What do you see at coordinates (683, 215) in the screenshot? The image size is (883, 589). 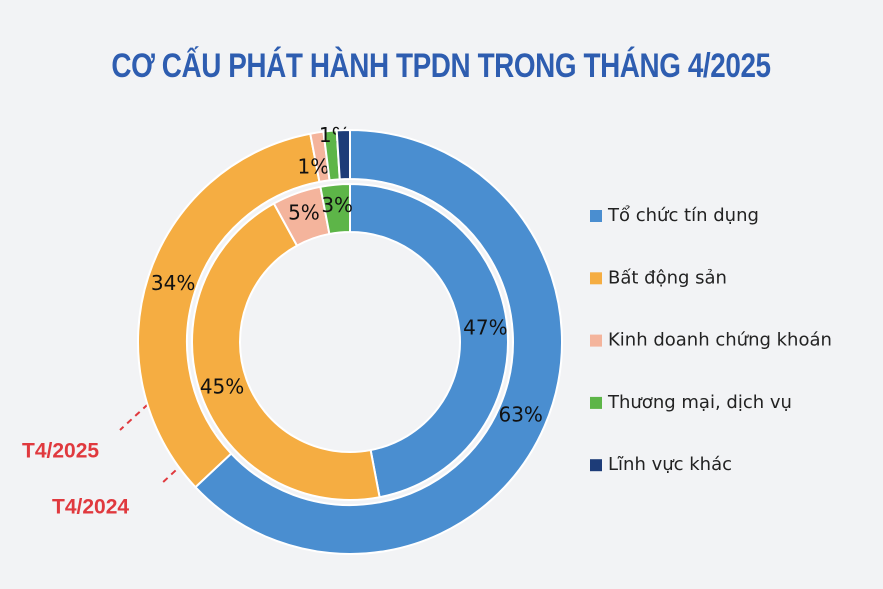 I see `legend-label: Tổ chức tín dụng` at bounding box center [683, 215].